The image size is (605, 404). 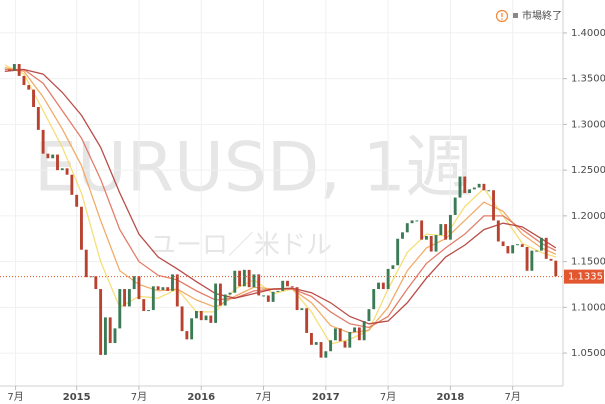 What do you see at coordinates (588, 170) in the screenshot?
I see `y-tick-label: 1.25000` at bounding box center [588, 170].